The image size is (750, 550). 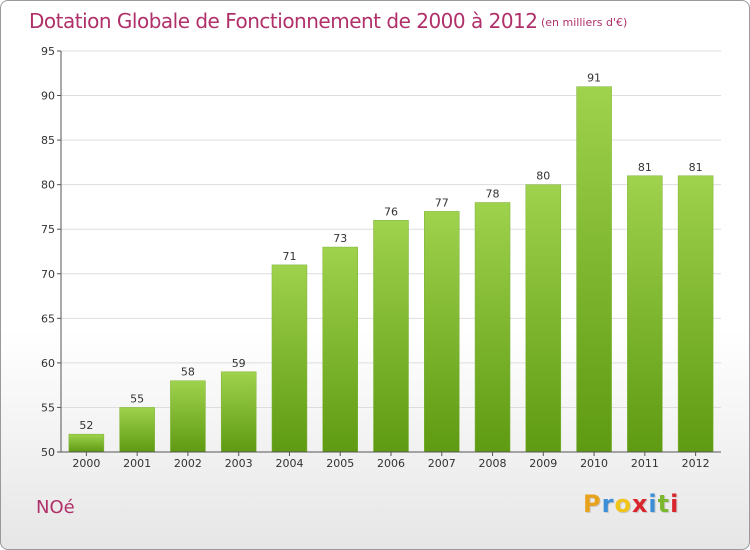 I want to click on chart-subtitle: (en milliers d'€), so click(x=584, y=22).